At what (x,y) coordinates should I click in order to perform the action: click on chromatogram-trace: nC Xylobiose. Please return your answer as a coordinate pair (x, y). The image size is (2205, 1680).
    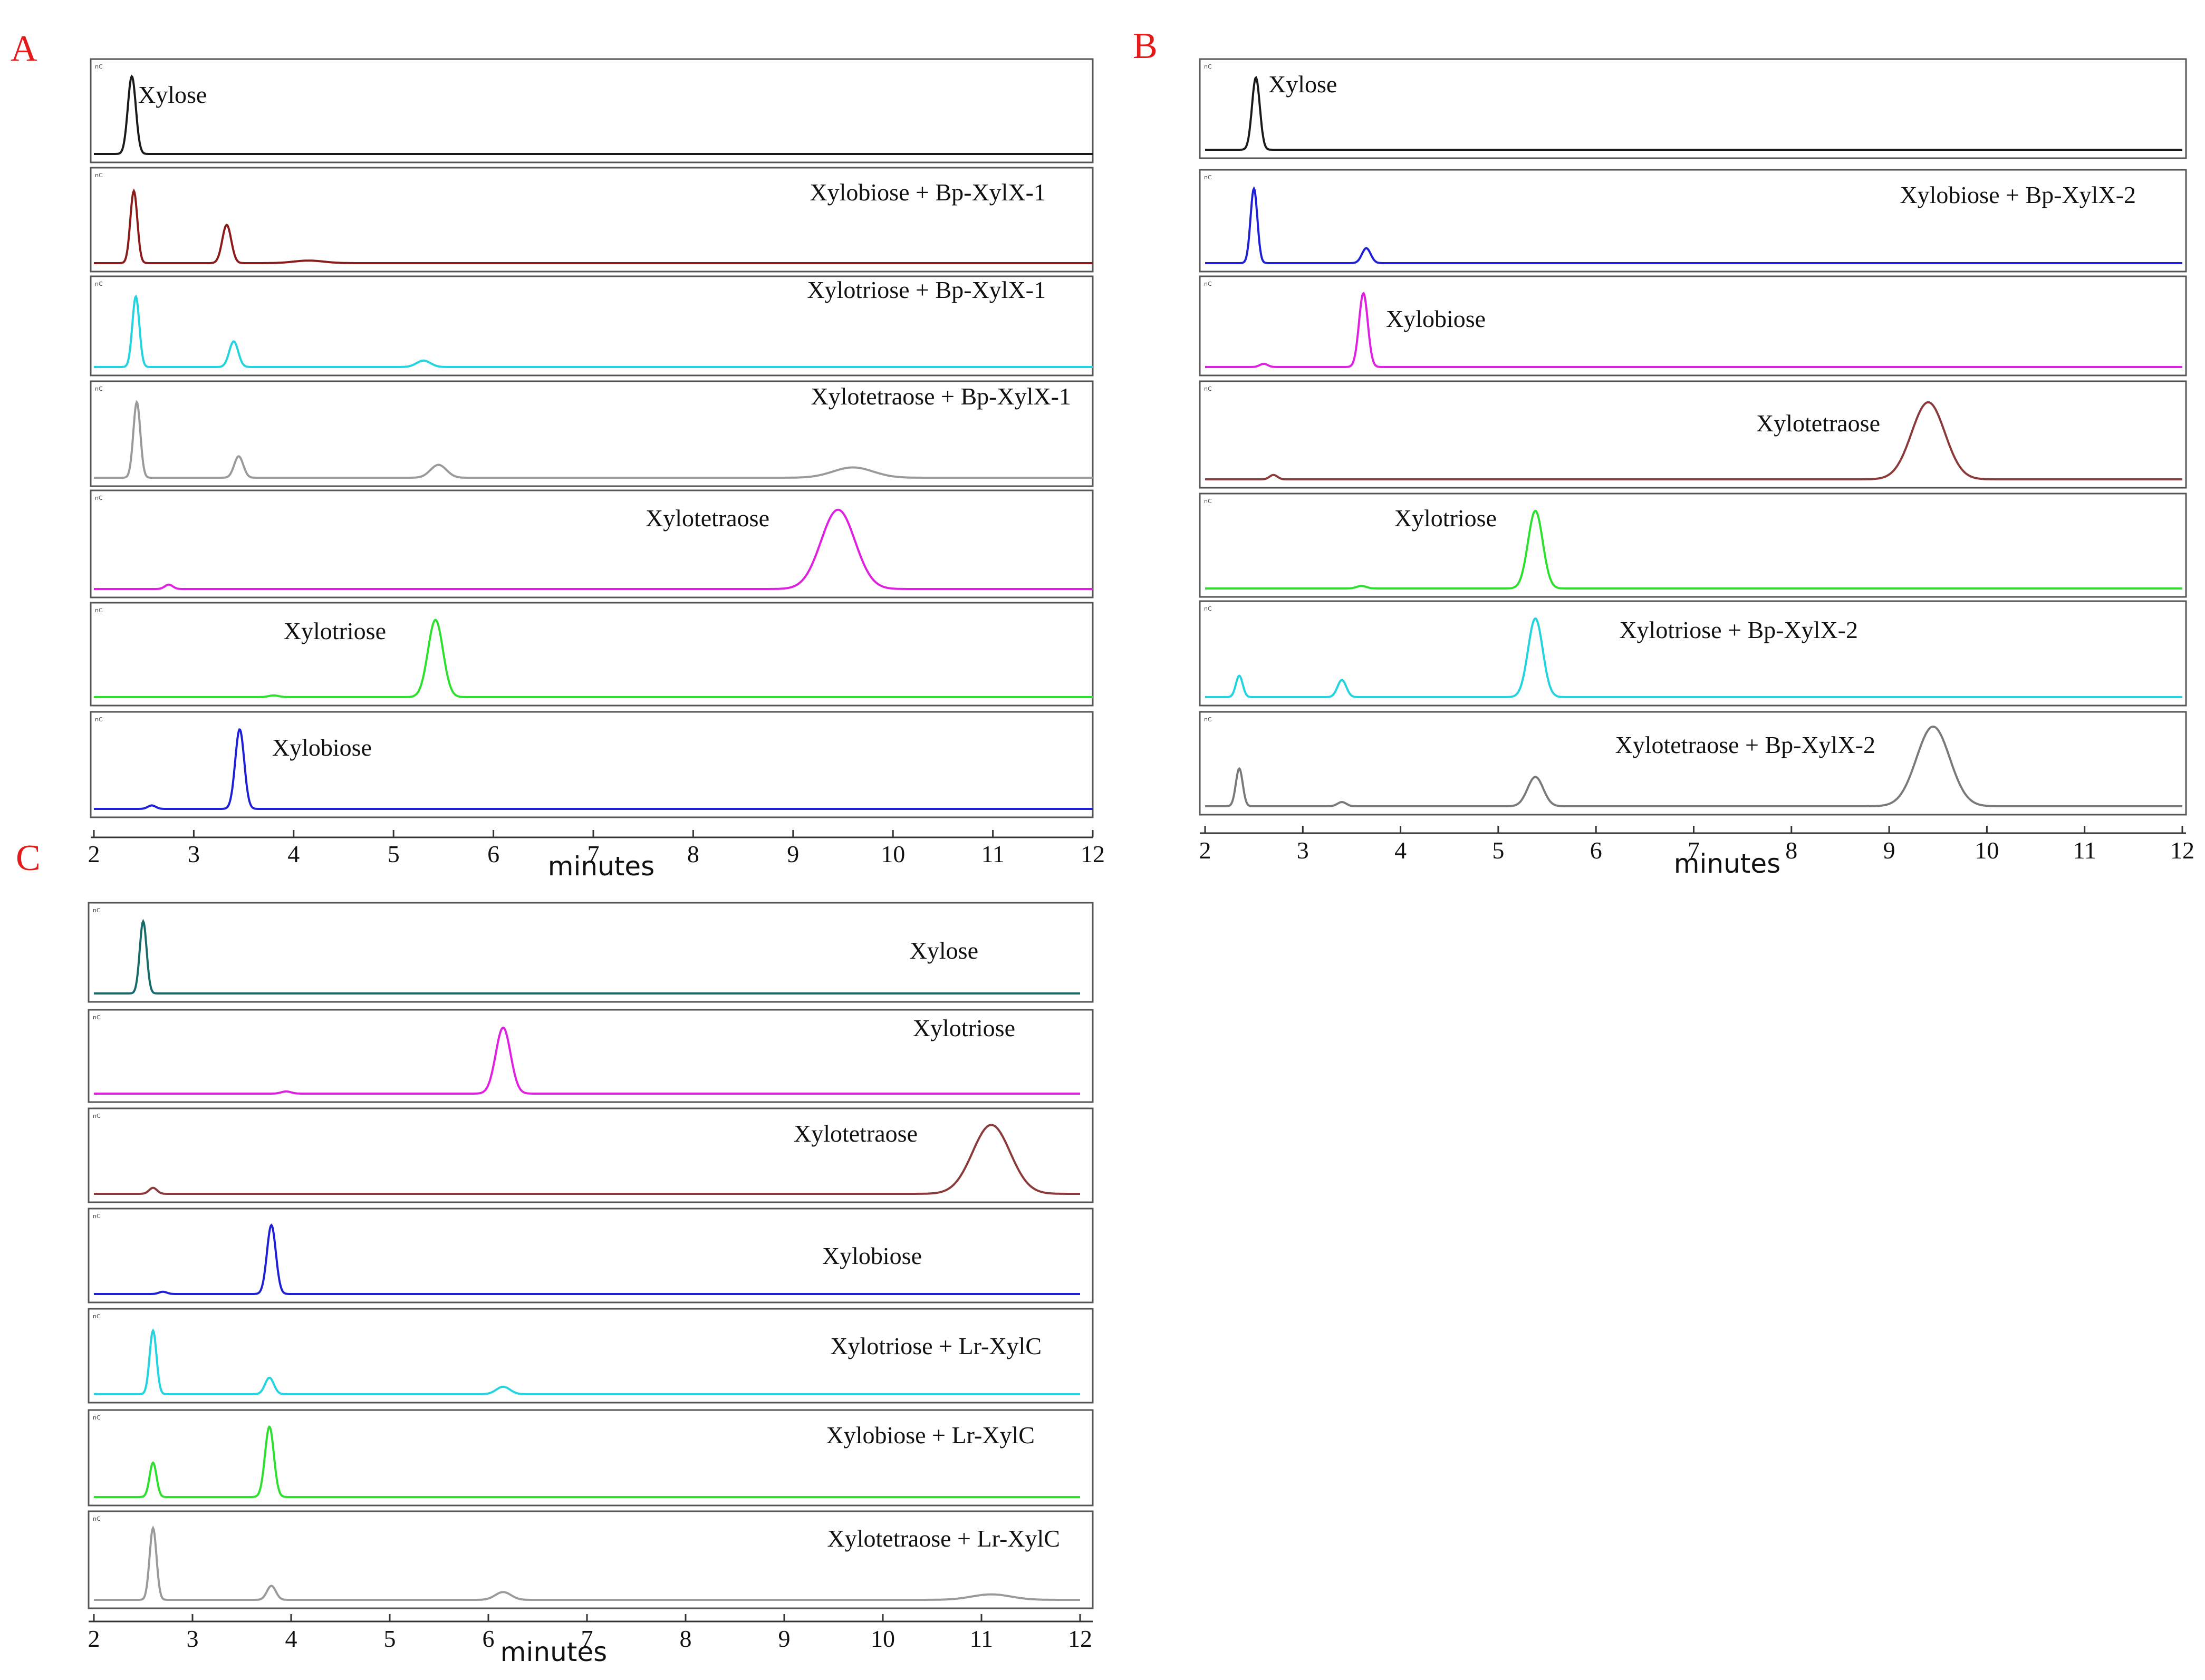
    Looking at the image, I should click on (591, 1256).